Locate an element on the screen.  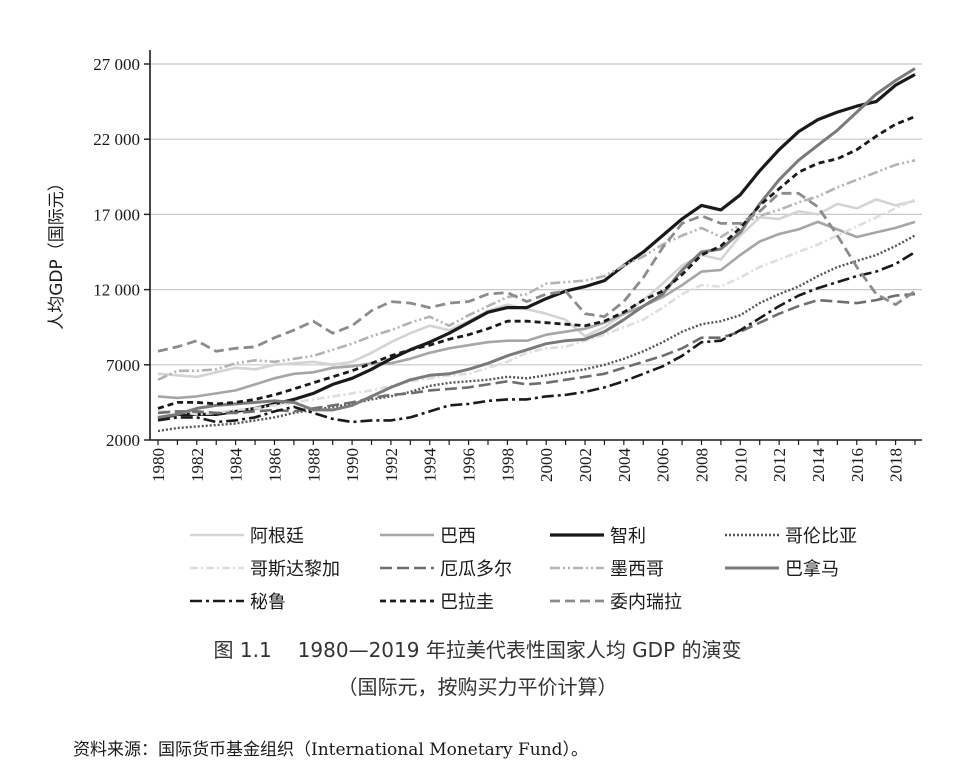
legend-item: 巴西 is located at coordinates (428, 534).